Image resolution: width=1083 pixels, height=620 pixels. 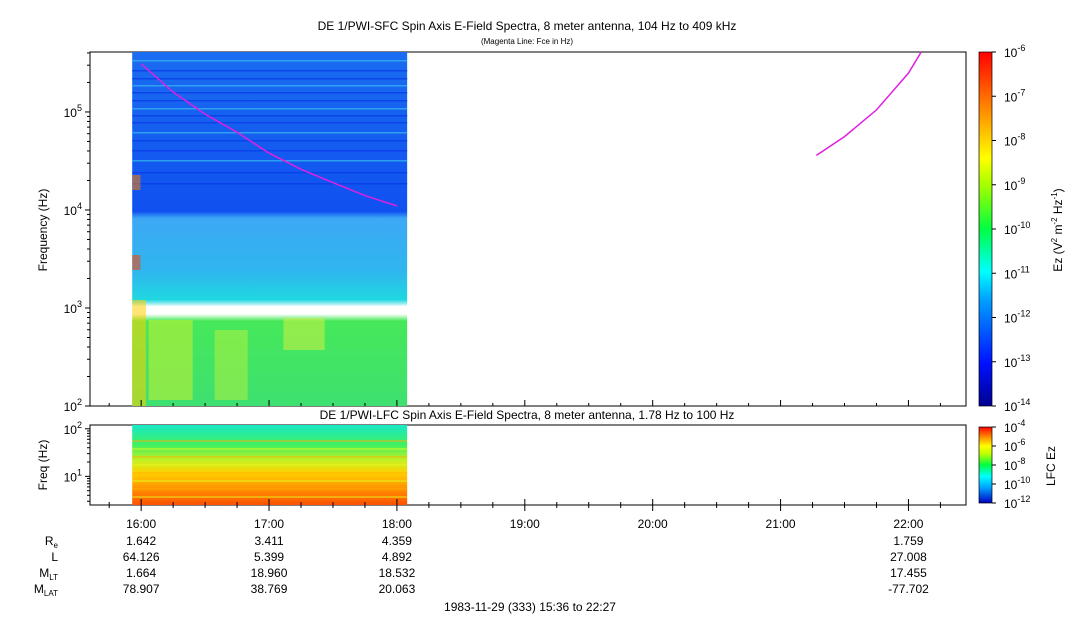 What do you see at coordinates (73, 209) in the screenshot?
I see `sfc-y-tick-label: 10⁴` at bounding box center [73, 209].